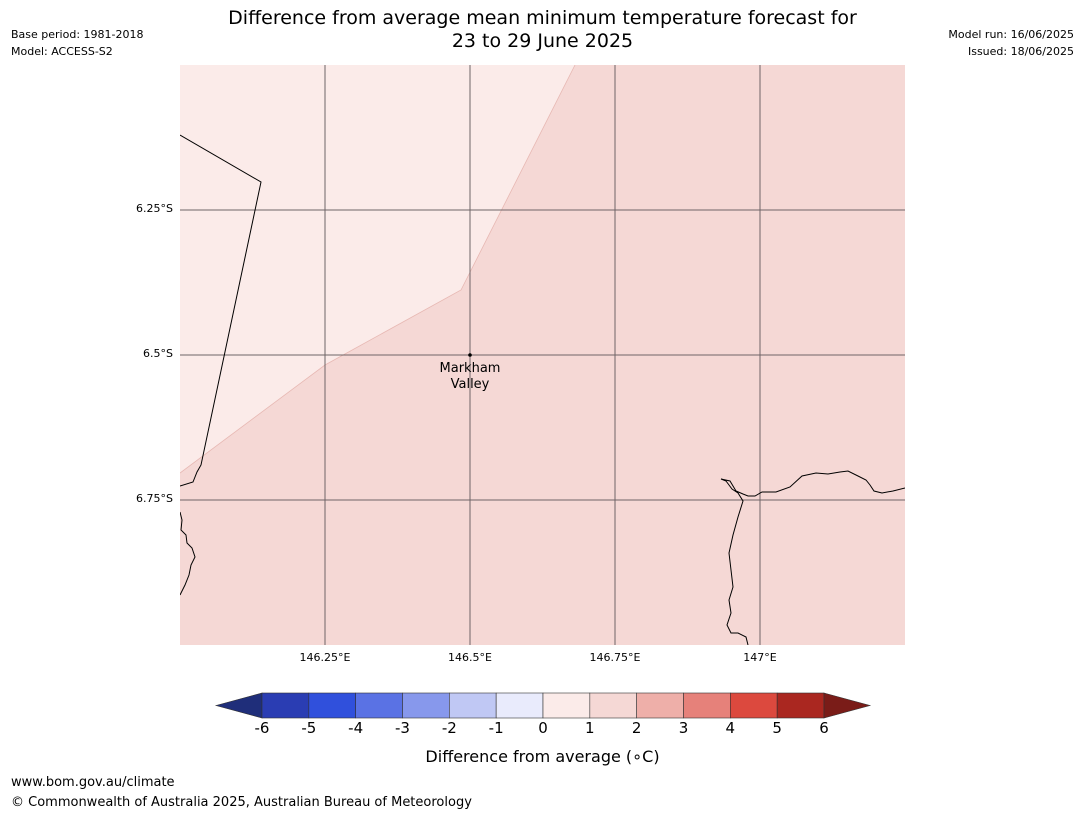 This screenshot has width=1085, height=816. I want to click on colorbar-tick-label: 6, so click(824, 728).